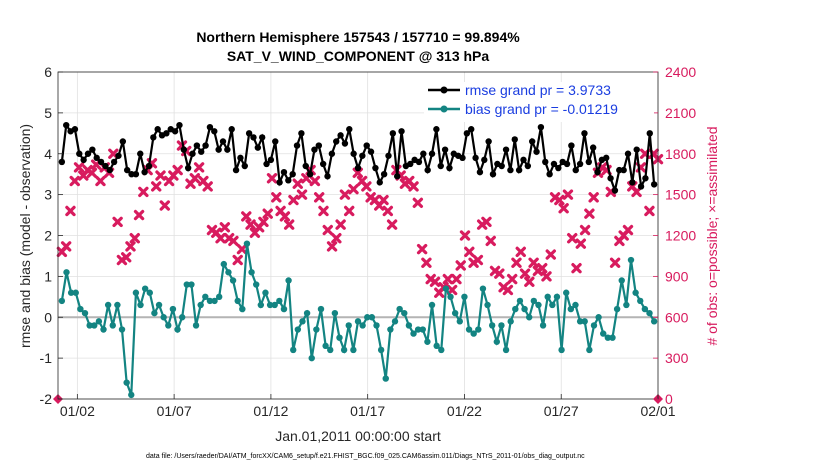  What do you see at coordinates (358, 436) in the screenshot?
I see `x-axis-label: Jan.01,2011 00:00:00 start` at bounding box center [358, 436].